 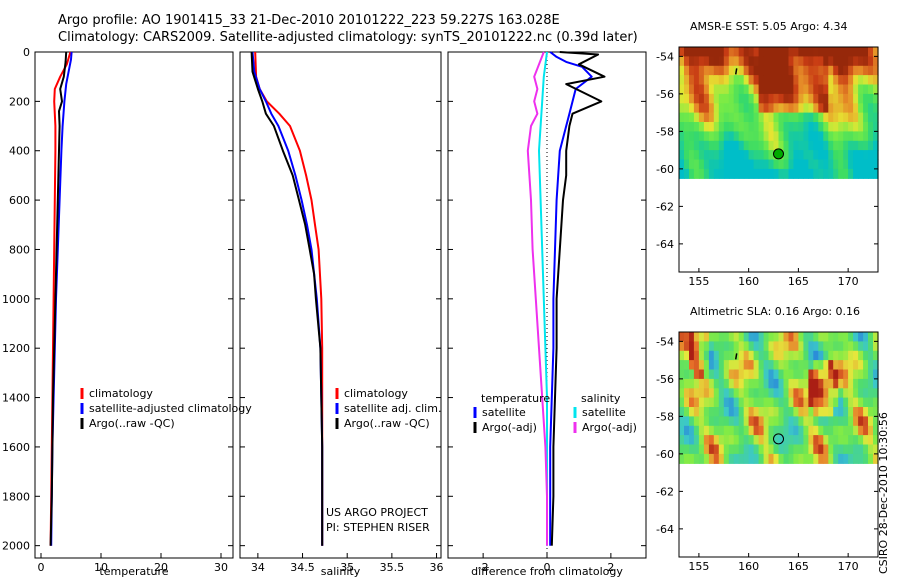 I want to click on salinity-xtick-label: 36, so click(x=437, y=567).